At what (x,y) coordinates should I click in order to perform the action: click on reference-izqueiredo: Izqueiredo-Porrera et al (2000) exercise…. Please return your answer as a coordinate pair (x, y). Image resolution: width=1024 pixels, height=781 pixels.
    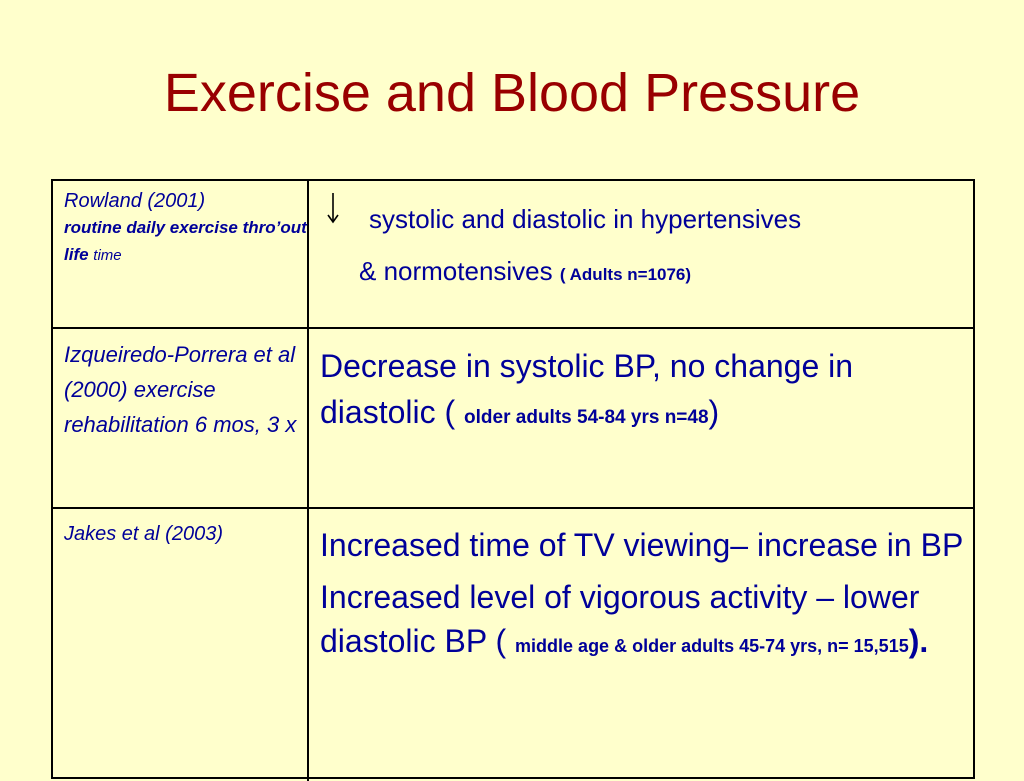
    Looking at the image, I should click on (180, 389).